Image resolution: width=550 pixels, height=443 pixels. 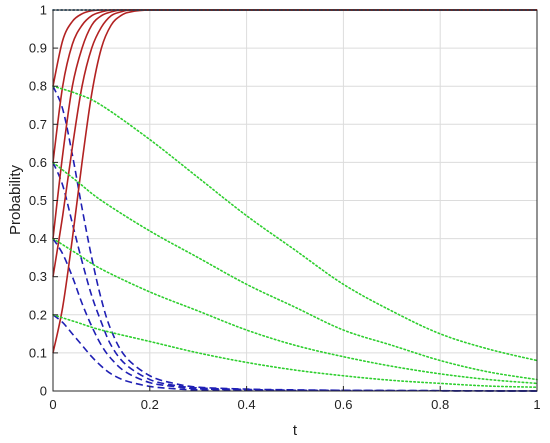 I want to click on y-tick-label: 0.6, so click(x=38, y=162).